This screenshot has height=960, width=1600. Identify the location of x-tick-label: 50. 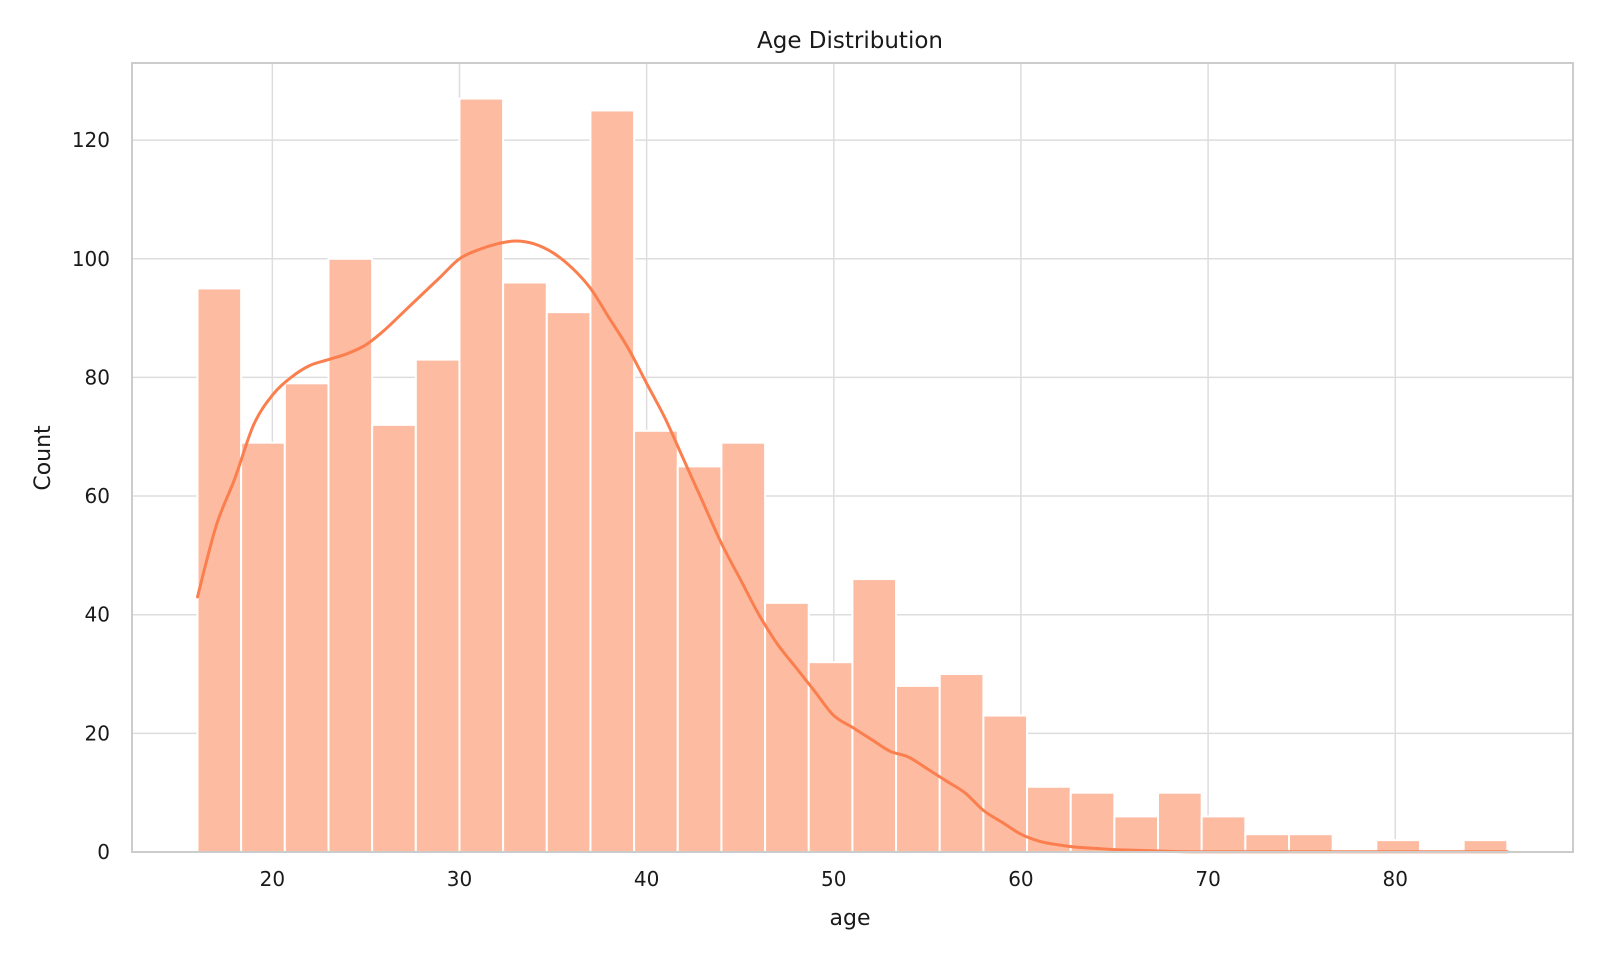
(833, 879).